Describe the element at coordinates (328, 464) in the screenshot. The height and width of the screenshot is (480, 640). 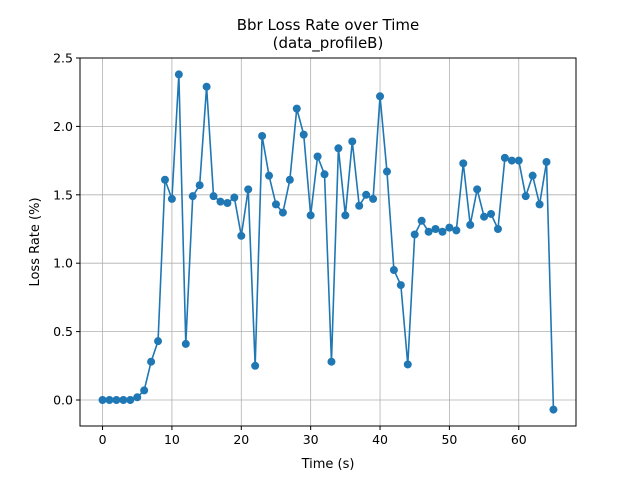
I see `x-axis-label: Time (s)` at that location.